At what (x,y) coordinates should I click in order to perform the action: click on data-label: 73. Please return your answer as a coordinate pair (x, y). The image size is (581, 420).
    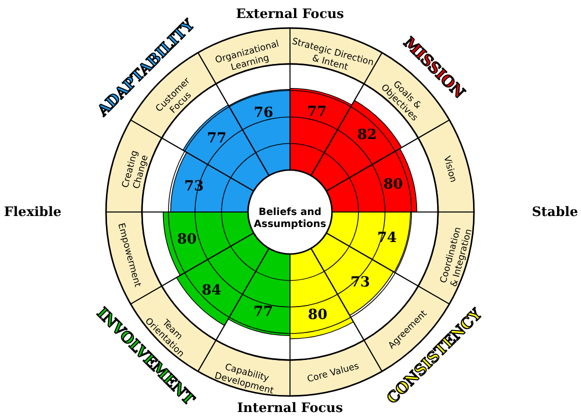
    Looking at the image, I should click on (360, 282).